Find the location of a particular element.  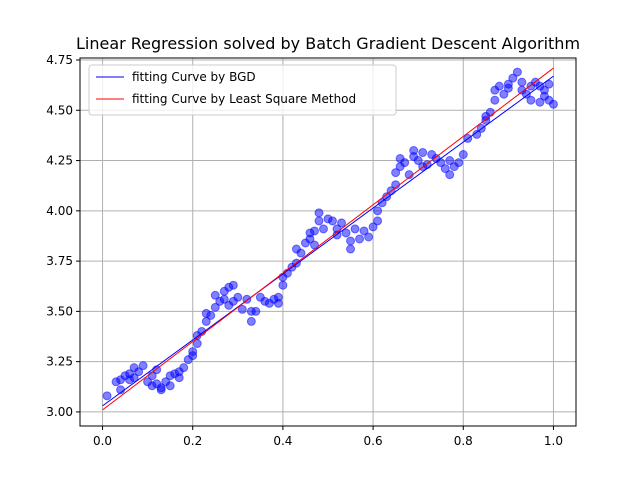

legend-label-1: fitting Curve by BGD is located at coordinates (194, 77).